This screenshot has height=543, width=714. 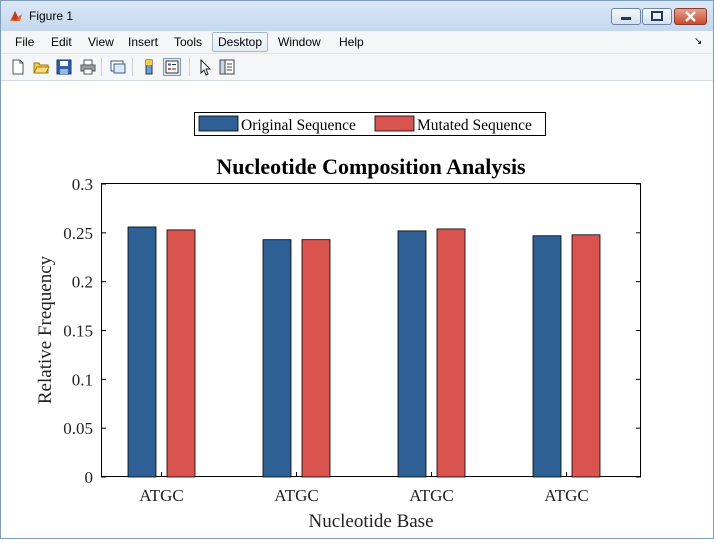 I want to click on colorbar-icon, so click(x=149, y=67).